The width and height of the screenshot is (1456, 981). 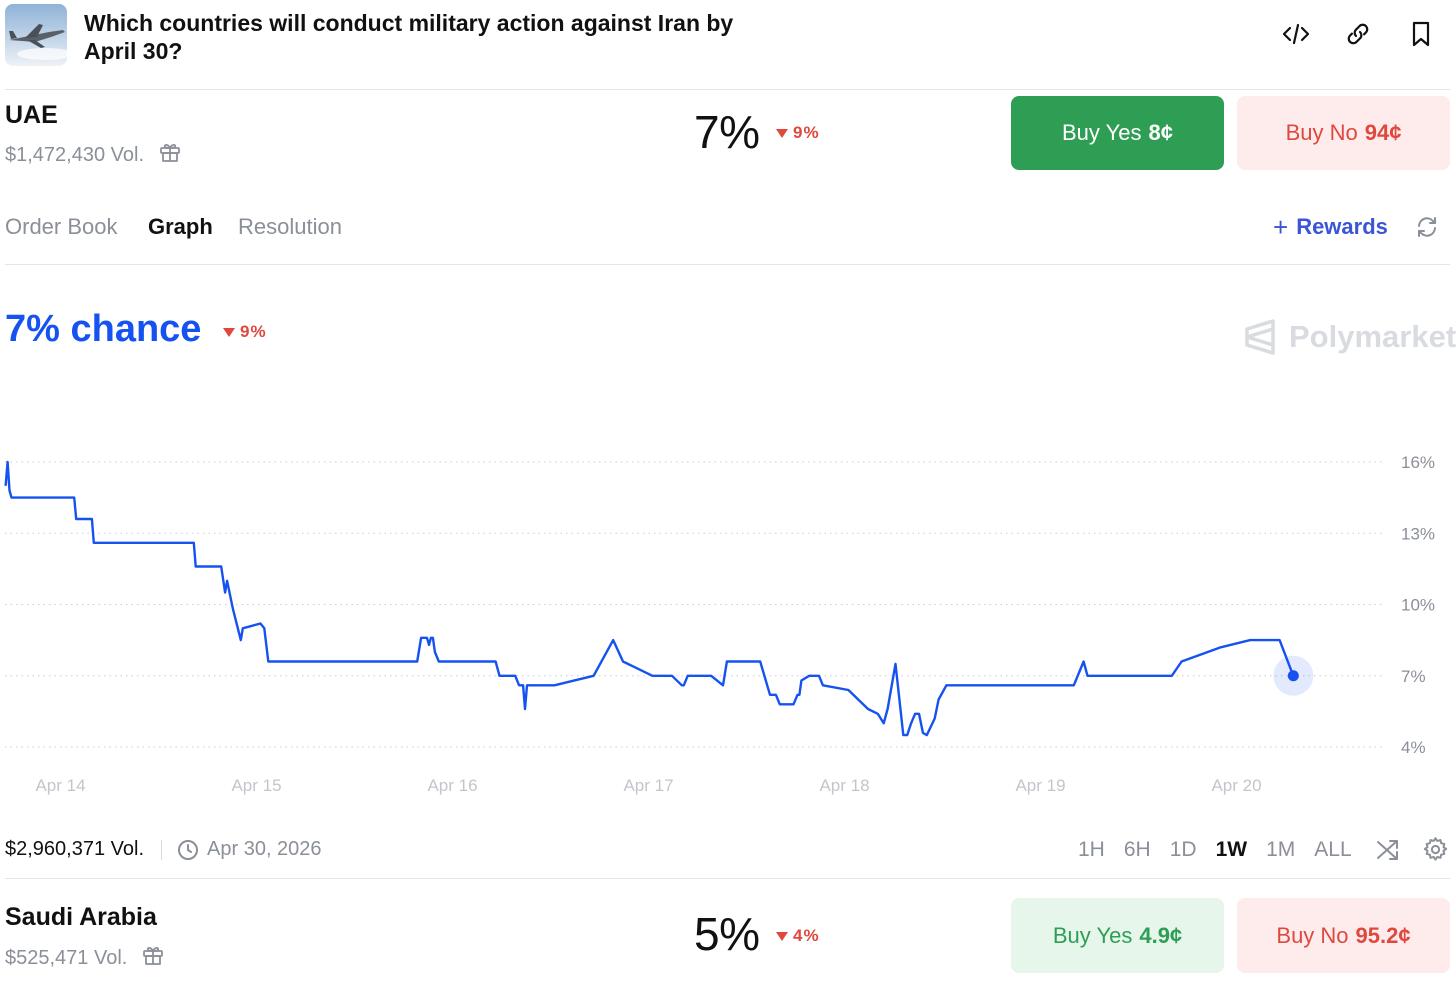 I want to click on end-date: Apr 30, 2026, so click(x=249, y=849).